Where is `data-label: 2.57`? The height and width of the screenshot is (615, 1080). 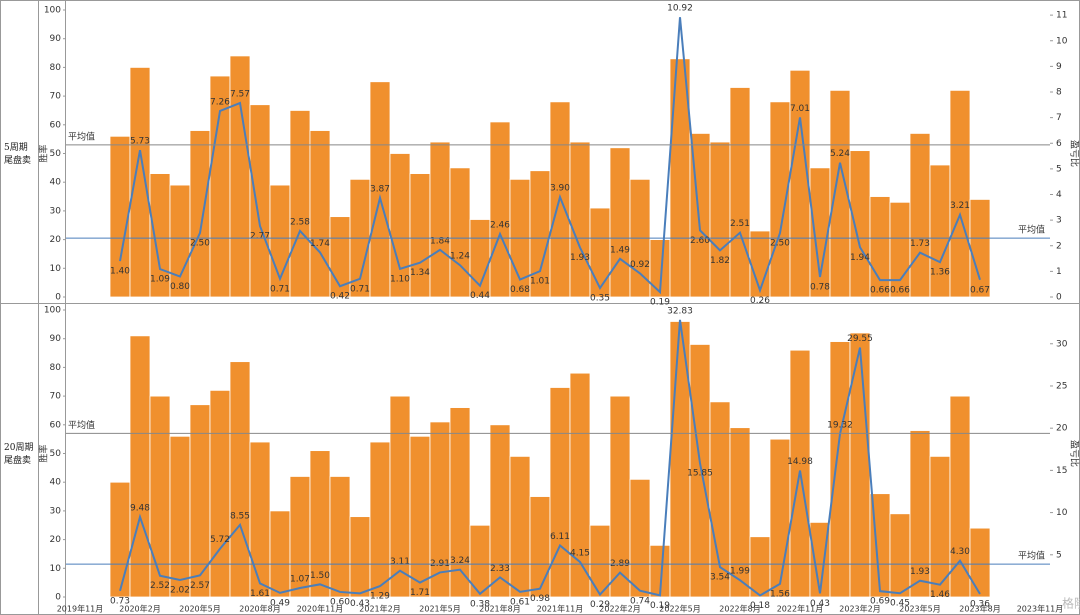 data-label: 2.57 is located at coordinates (200, 586).